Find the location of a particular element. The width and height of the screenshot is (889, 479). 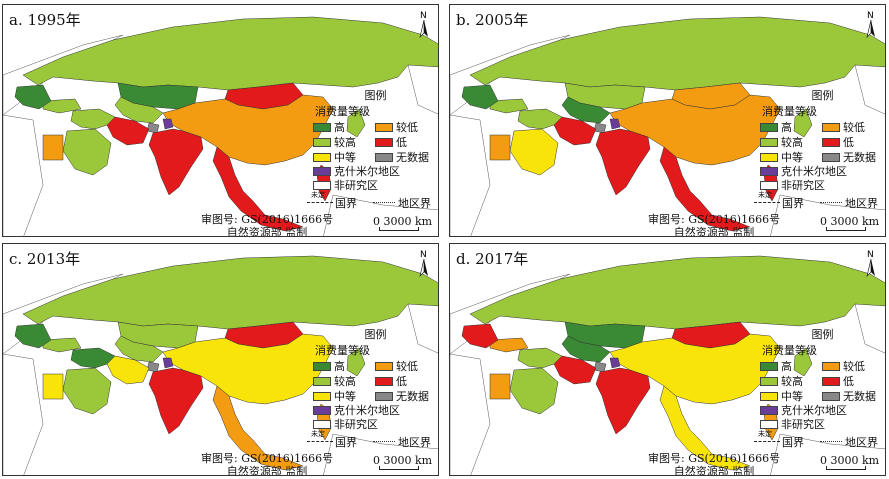

region-nodata is located at coordinates (153, 367).